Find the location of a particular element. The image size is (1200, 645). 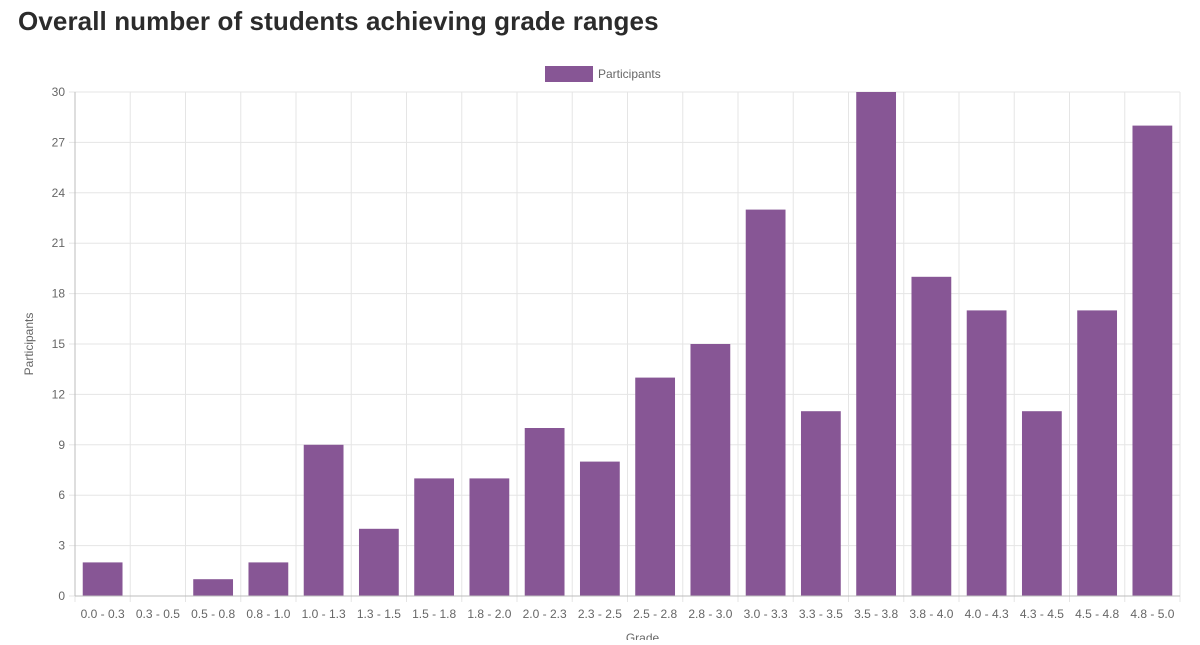

bar: 3.5 - 3.8: 30 is located at coordinates (876, 344).